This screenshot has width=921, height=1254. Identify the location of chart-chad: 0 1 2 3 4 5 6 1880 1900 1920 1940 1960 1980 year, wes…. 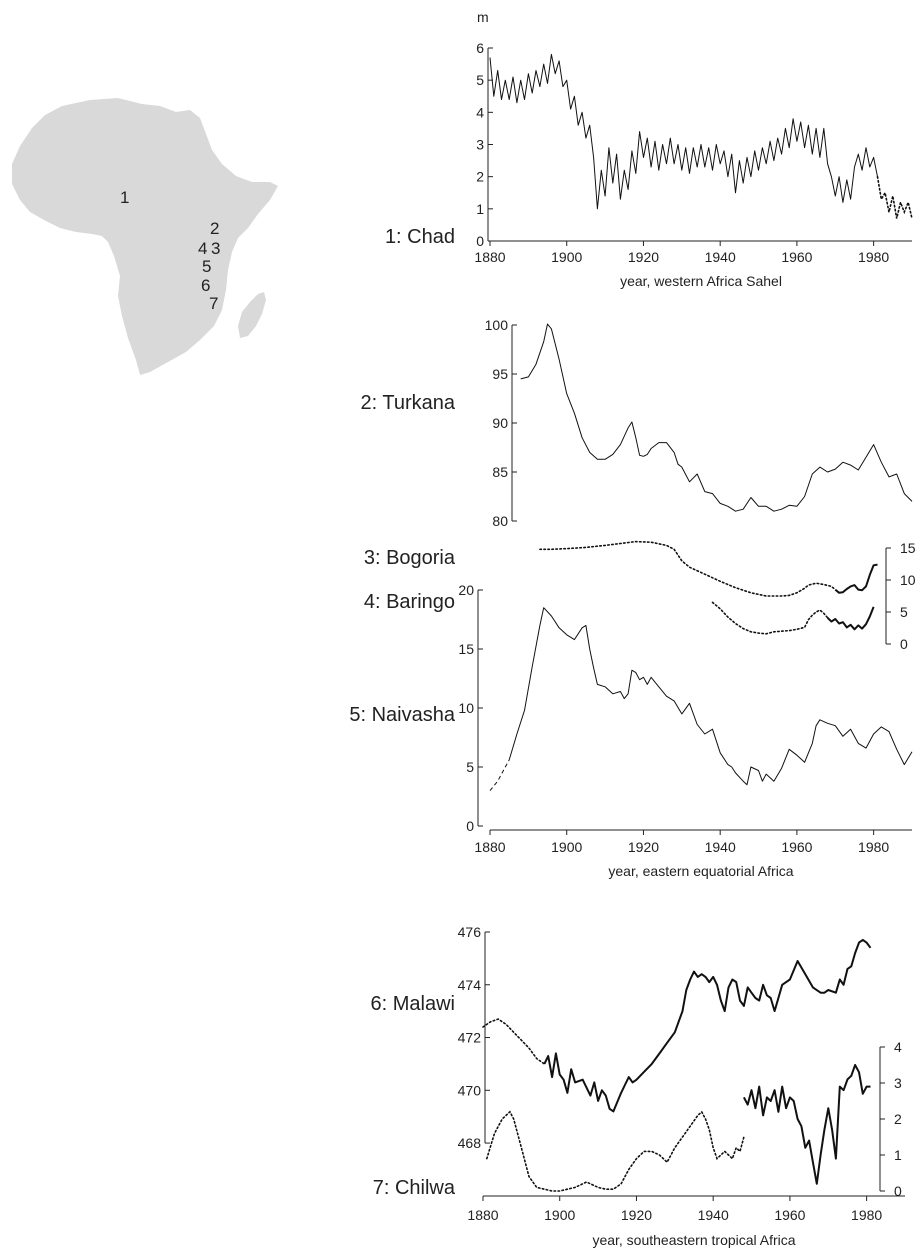
(693, 149).